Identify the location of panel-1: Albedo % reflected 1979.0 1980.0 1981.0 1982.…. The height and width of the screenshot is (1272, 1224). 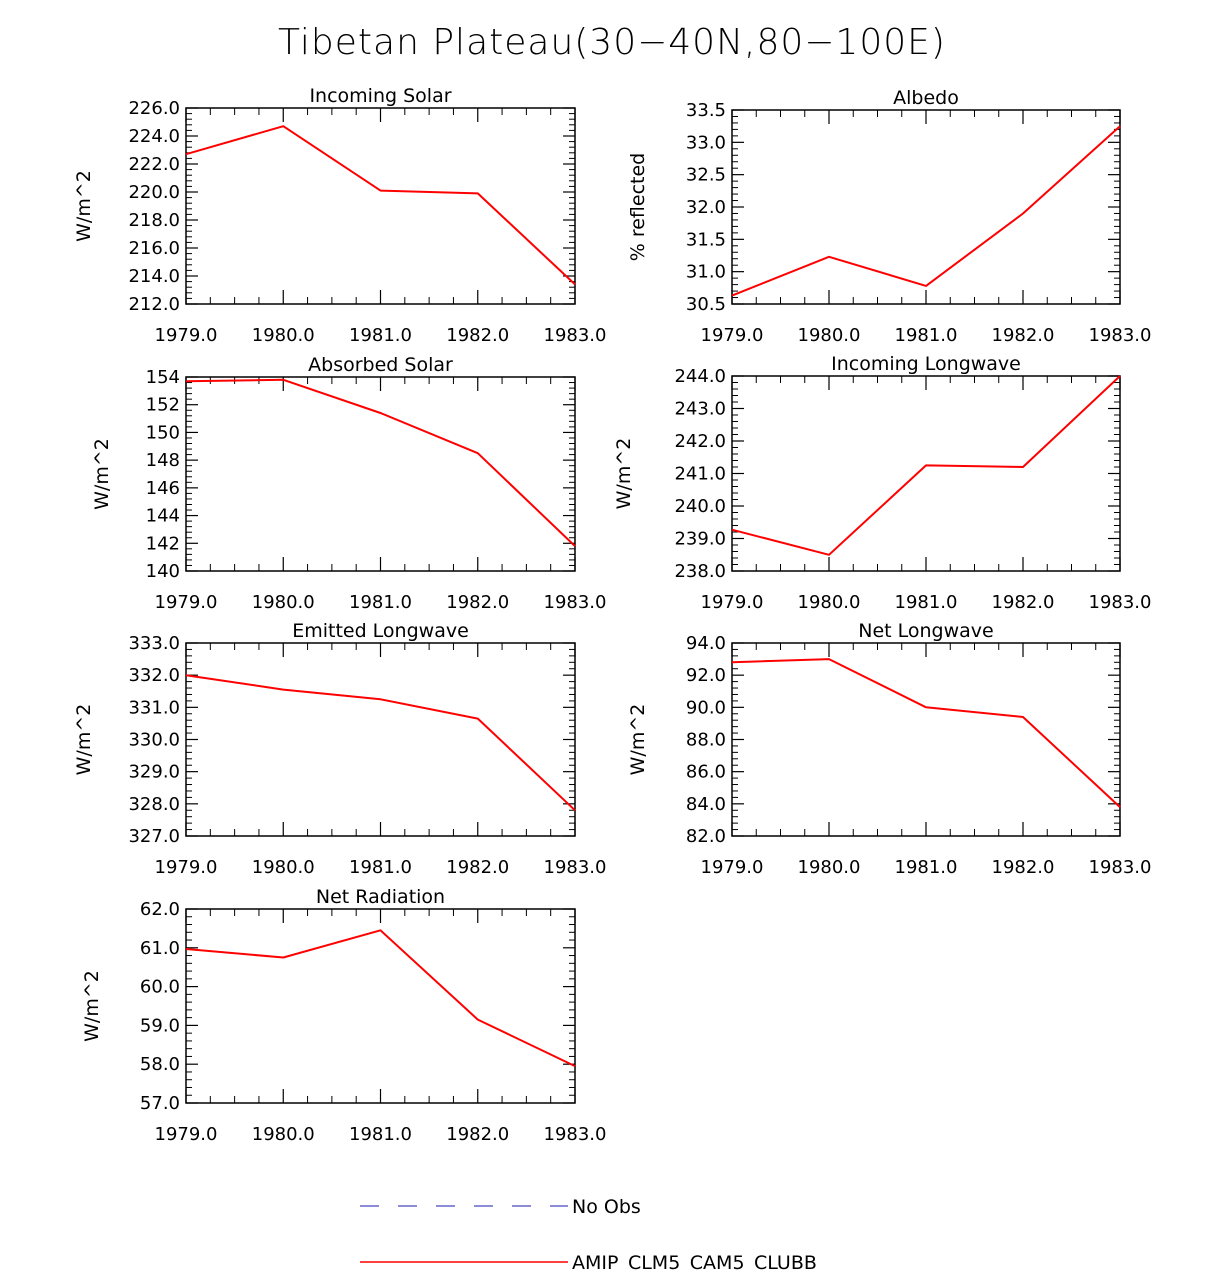
(889, 216).